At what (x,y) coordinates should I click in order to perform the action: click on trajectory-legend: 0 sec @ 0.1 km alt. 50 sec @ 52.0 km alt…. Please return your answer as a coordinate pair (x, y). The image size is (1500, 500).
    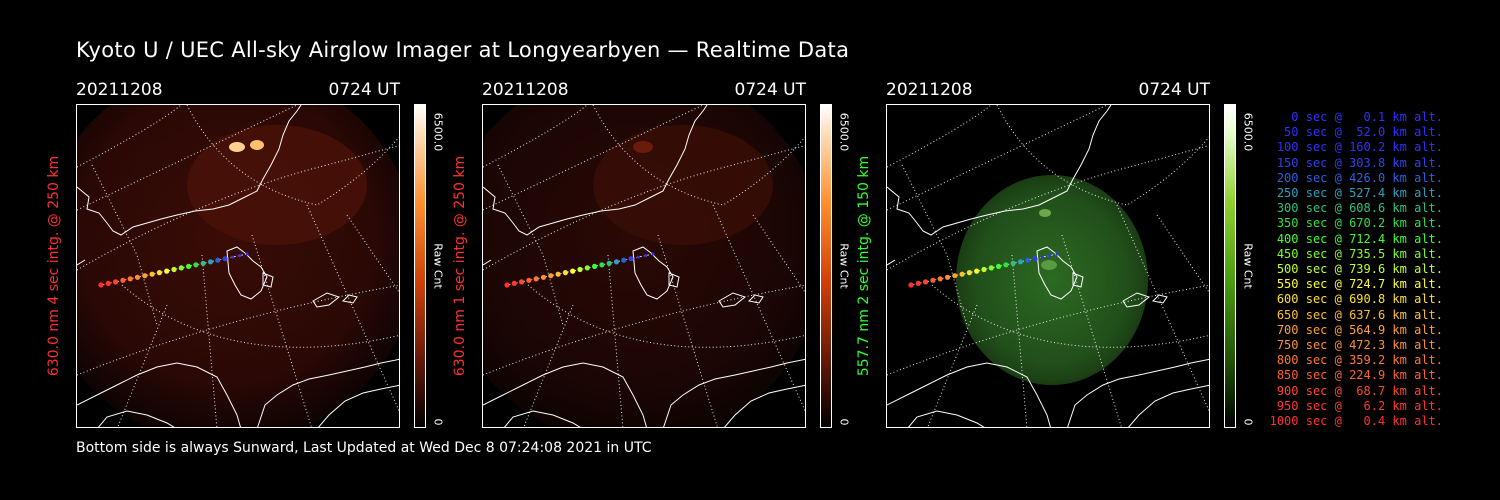
    Looking at the image, I should click on (1356, 269).